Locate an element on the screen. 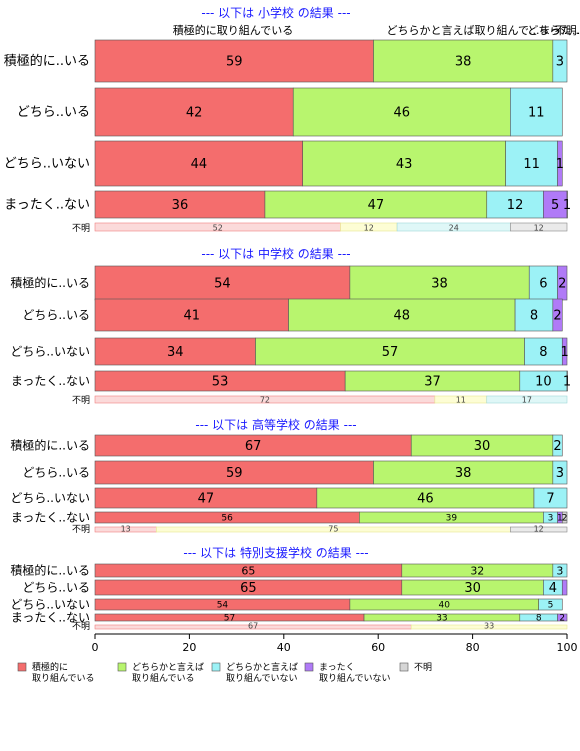  value-label-0-1-0: 42 is located at coordinates (194, 113).